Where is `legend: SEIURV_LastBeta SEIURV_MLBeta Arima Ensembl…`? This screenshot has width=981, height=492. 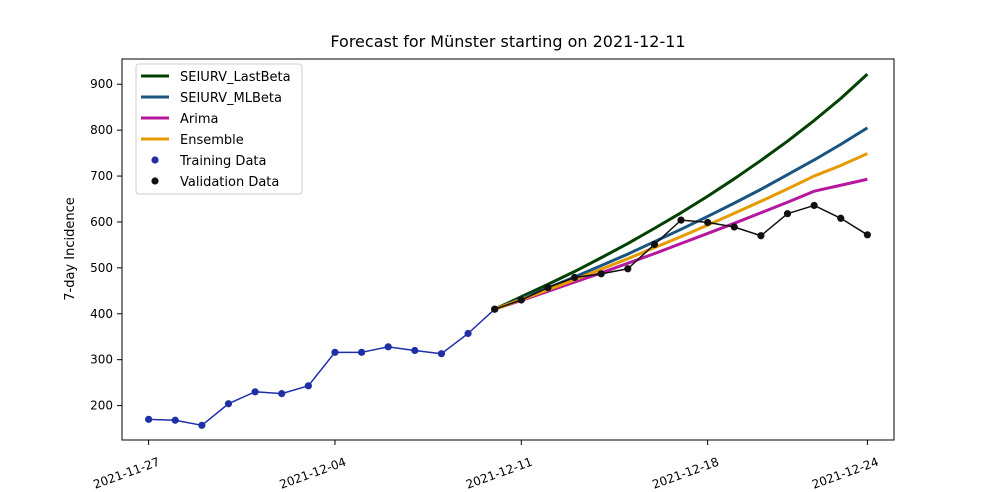 legend: SEIURV_LastBeta SEIURV_MLBeta Arima Ensembl… is located at coordinates (219, 129).